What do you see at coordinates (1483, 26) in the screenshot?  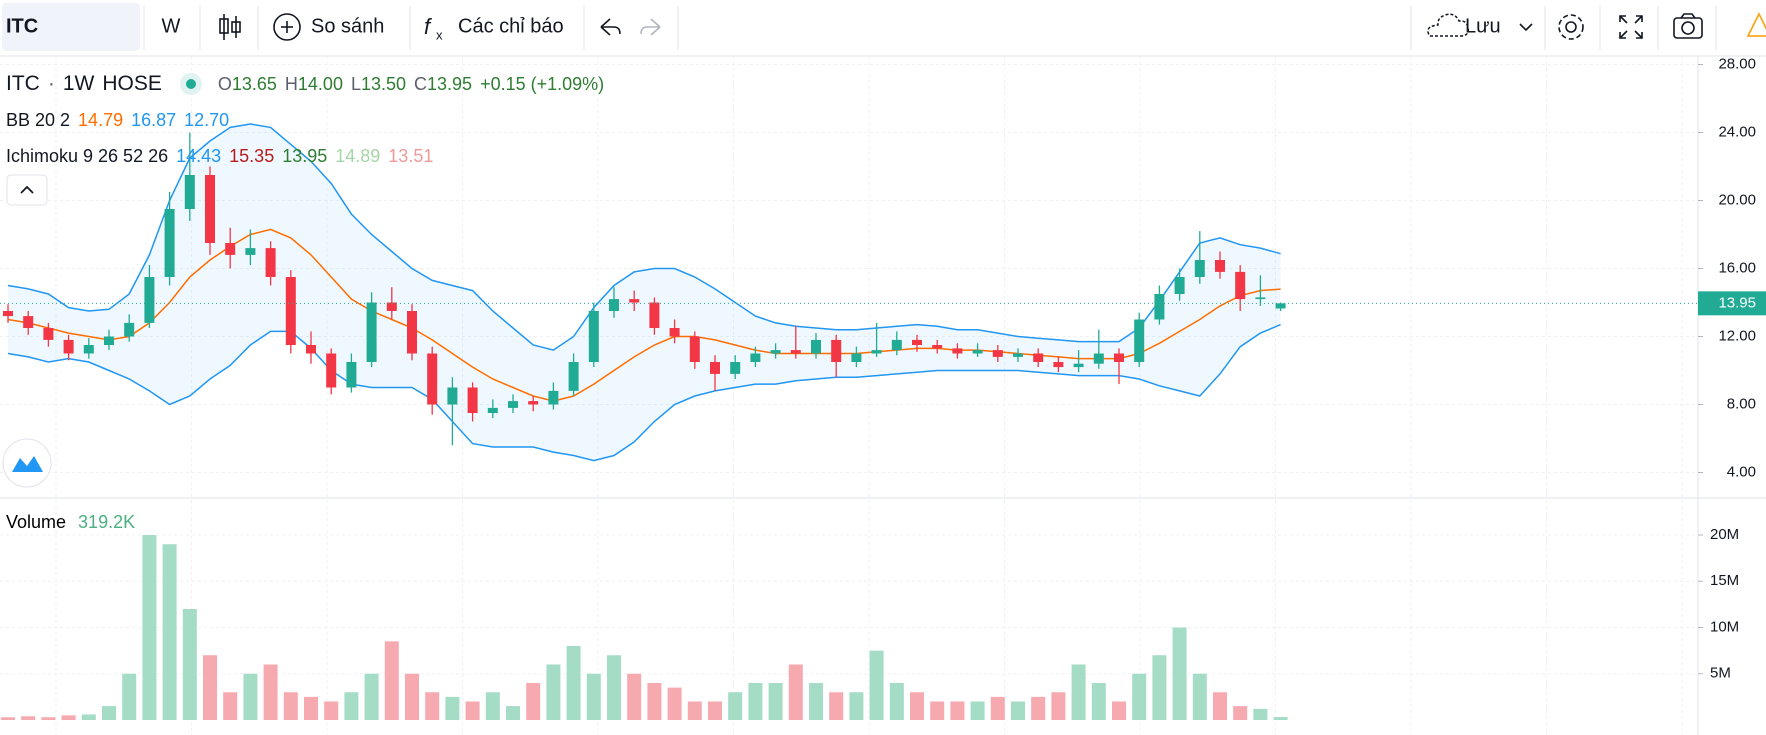 I see `save-button: Lưu` at bounding box center [1483, 26].